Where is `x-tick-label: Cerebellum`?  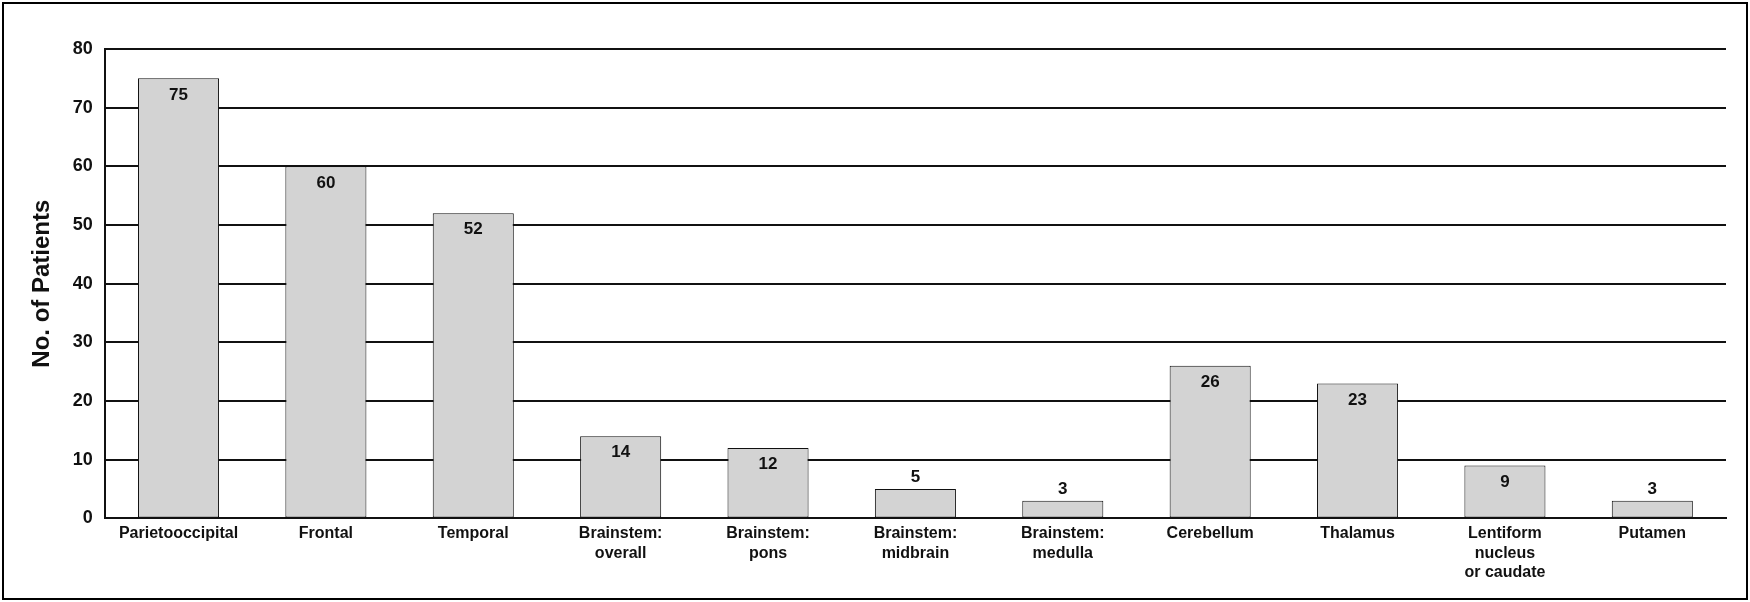
x-tick-label: Cerebellum is located at coordinates (1210, 533).